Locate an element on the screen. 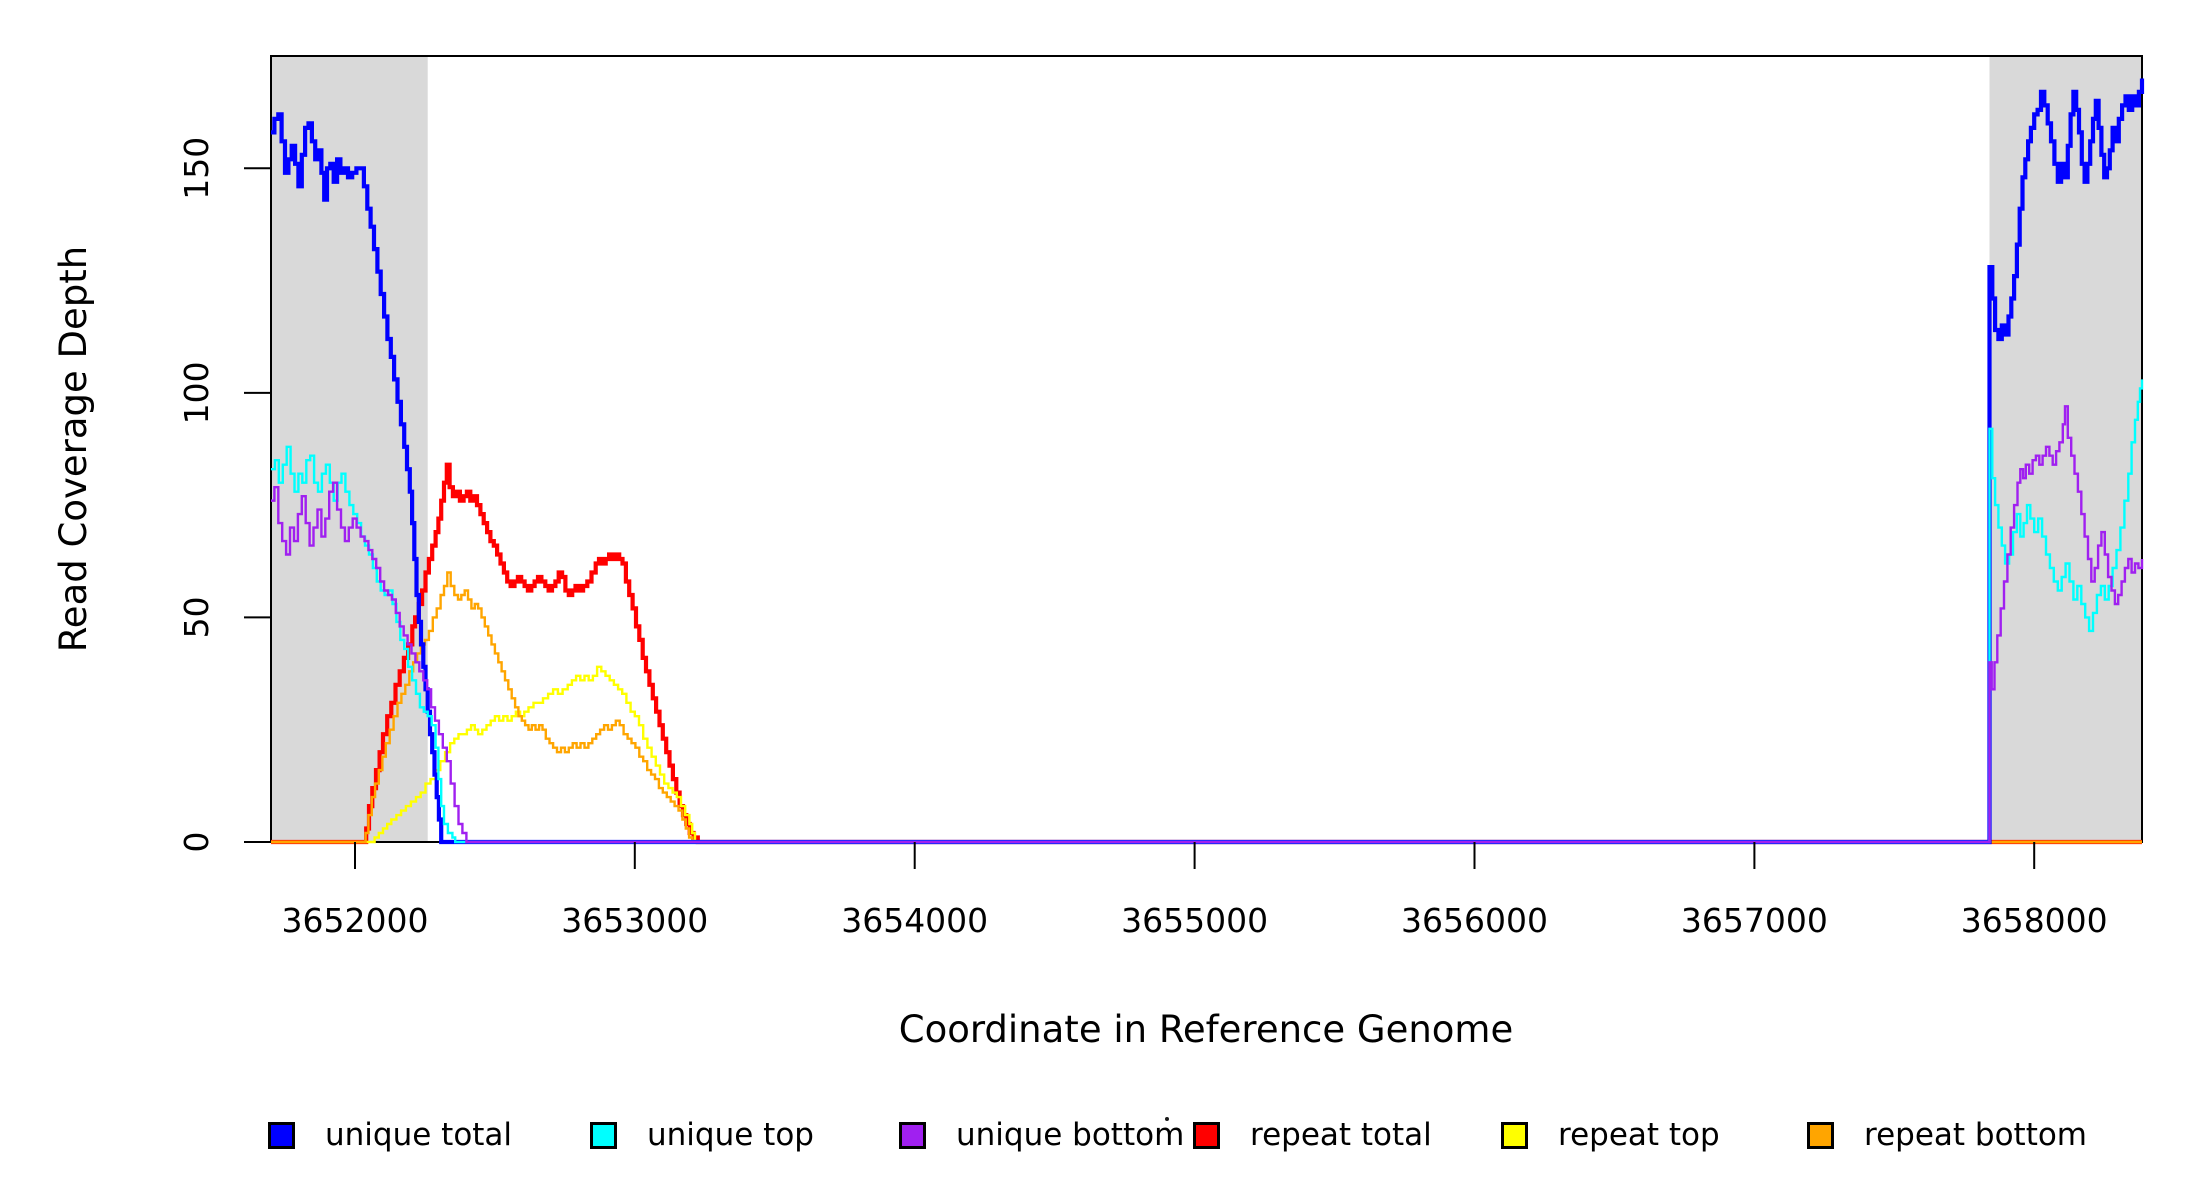 The height and width of the screenshot is (1200, 2200). y-axis-title: Read Coverage Depth is located at coordinates (73, 449).